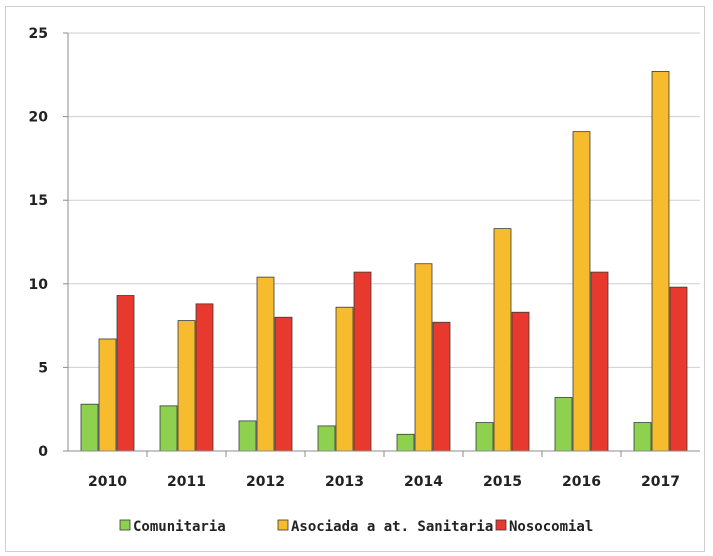 The image size is (713, 556). What do you see at coordinates (344, 482) in the screenshot?
I see `x-tick-label: 2013` at bounding box center [344, 482].